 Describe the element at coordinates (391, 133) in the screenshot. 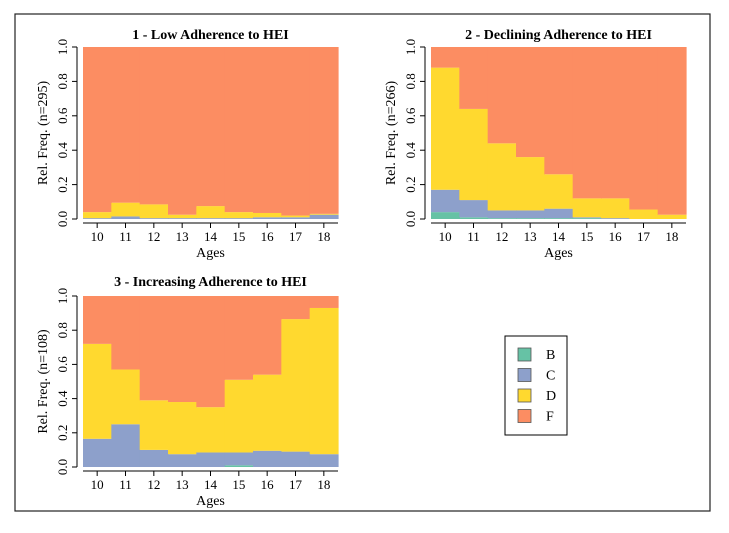

I see `y-axis-label: Rel. Freq. (n=266)` at that location.